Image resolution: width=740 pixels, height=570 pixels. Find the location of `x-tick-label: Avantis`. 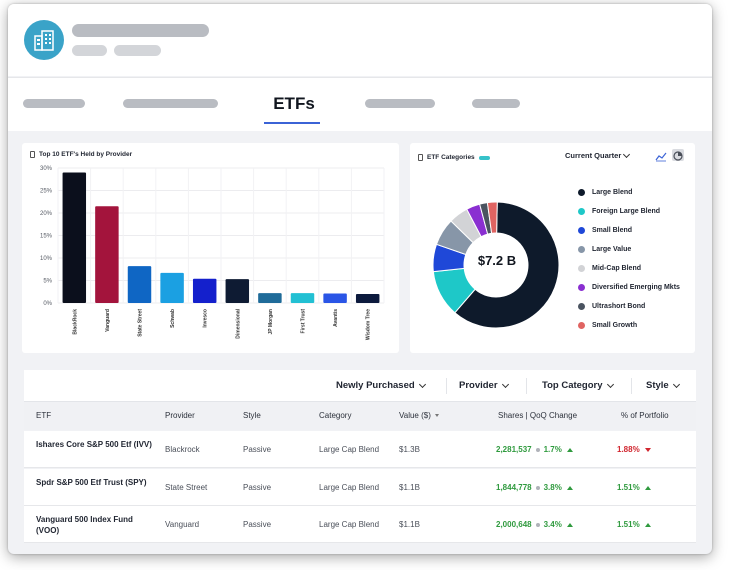

x-tick-label: Avantis is located at coordinates (336, 318).